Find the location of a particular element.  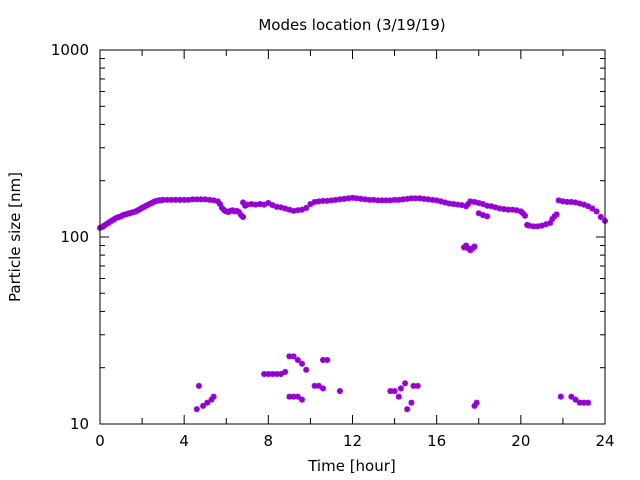

x-axis-label: Time [hour] is located at coordinates (351, 466).